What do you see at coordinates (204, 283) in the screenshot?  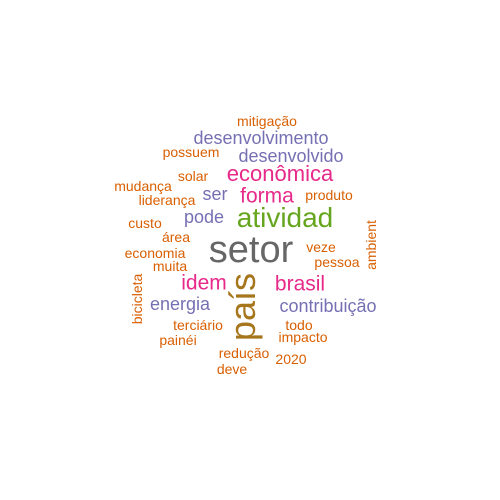 I see `word-idem: idem` at bounding box center [204, 283].